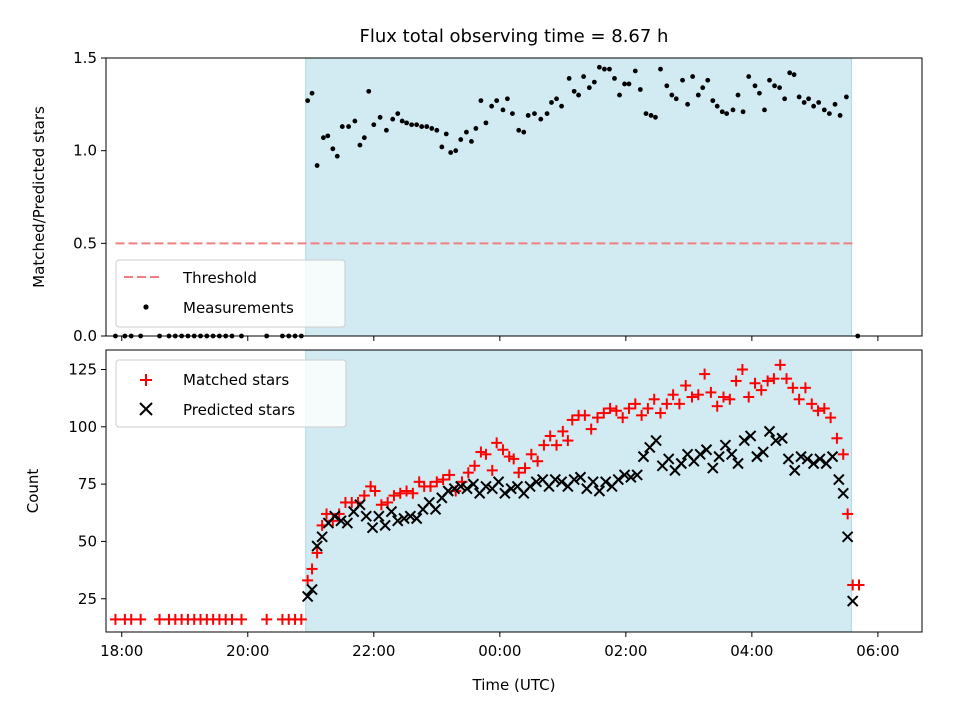 This screenshot has width=960, height=720. I want to click on chart-title: Flux total observing time = 8.67 h, so click(514, 36).